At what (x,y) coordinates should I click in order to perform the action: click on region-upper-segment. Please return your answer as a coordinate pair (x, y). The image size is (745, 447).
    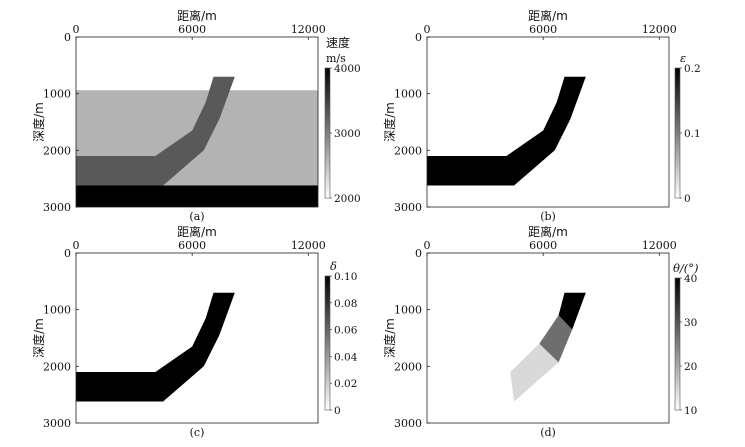
    Looking at the image, I should click on (572, 311).